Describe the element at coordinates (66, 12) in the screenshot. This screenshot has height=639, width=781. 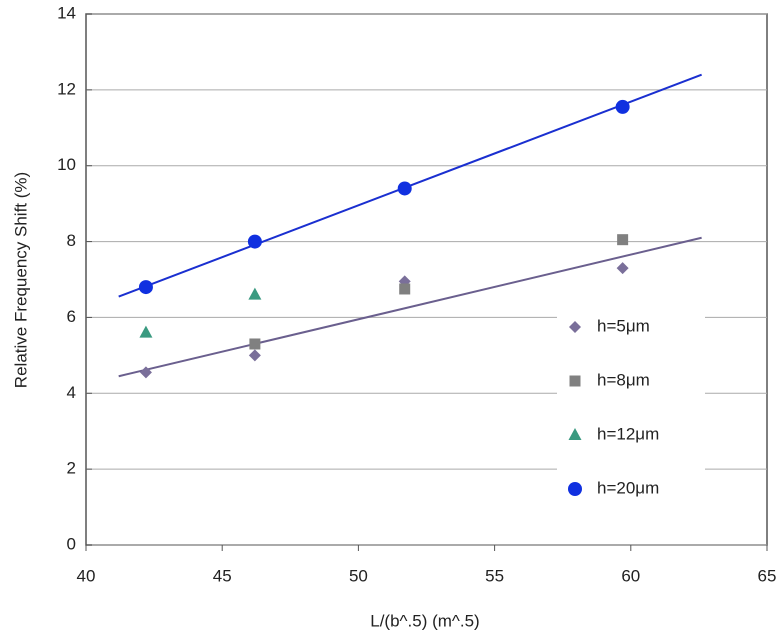
I see `y-tick-label: 14` at that location.